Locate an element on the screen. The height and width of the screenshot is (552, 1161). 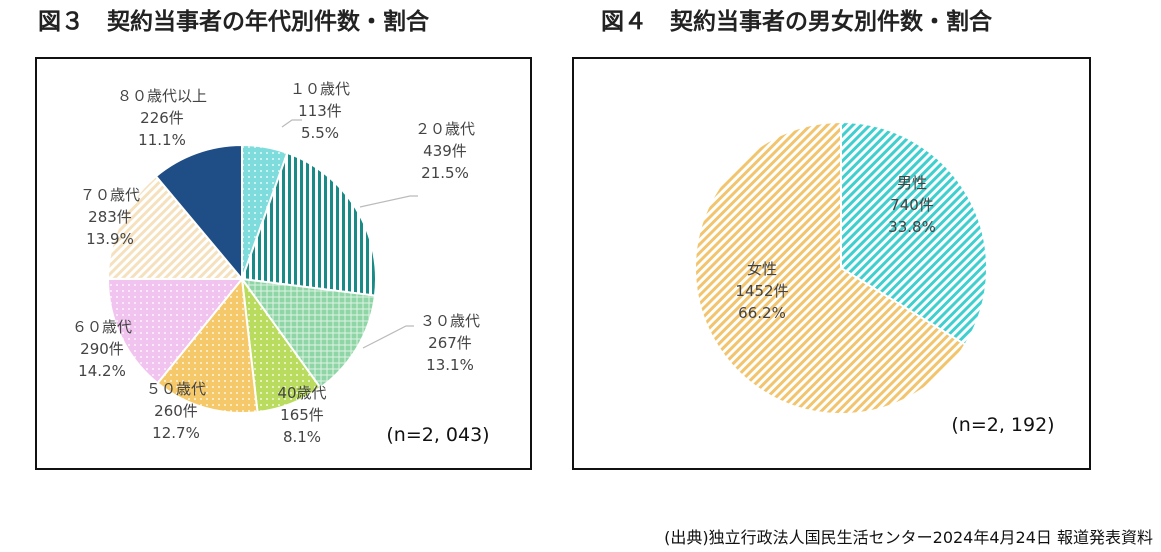
age-label-1-count: 439件 is located at coordinates (445, 151).